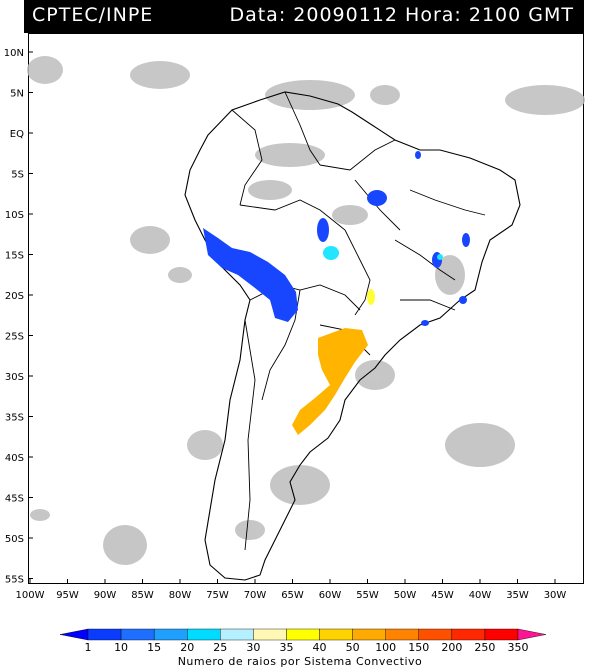 The height and width of the screenshot is (670, 600). Describe the element at coordinates (180, 595) in the screenshot. I see `longitude-tick-label: 80W` at that location.